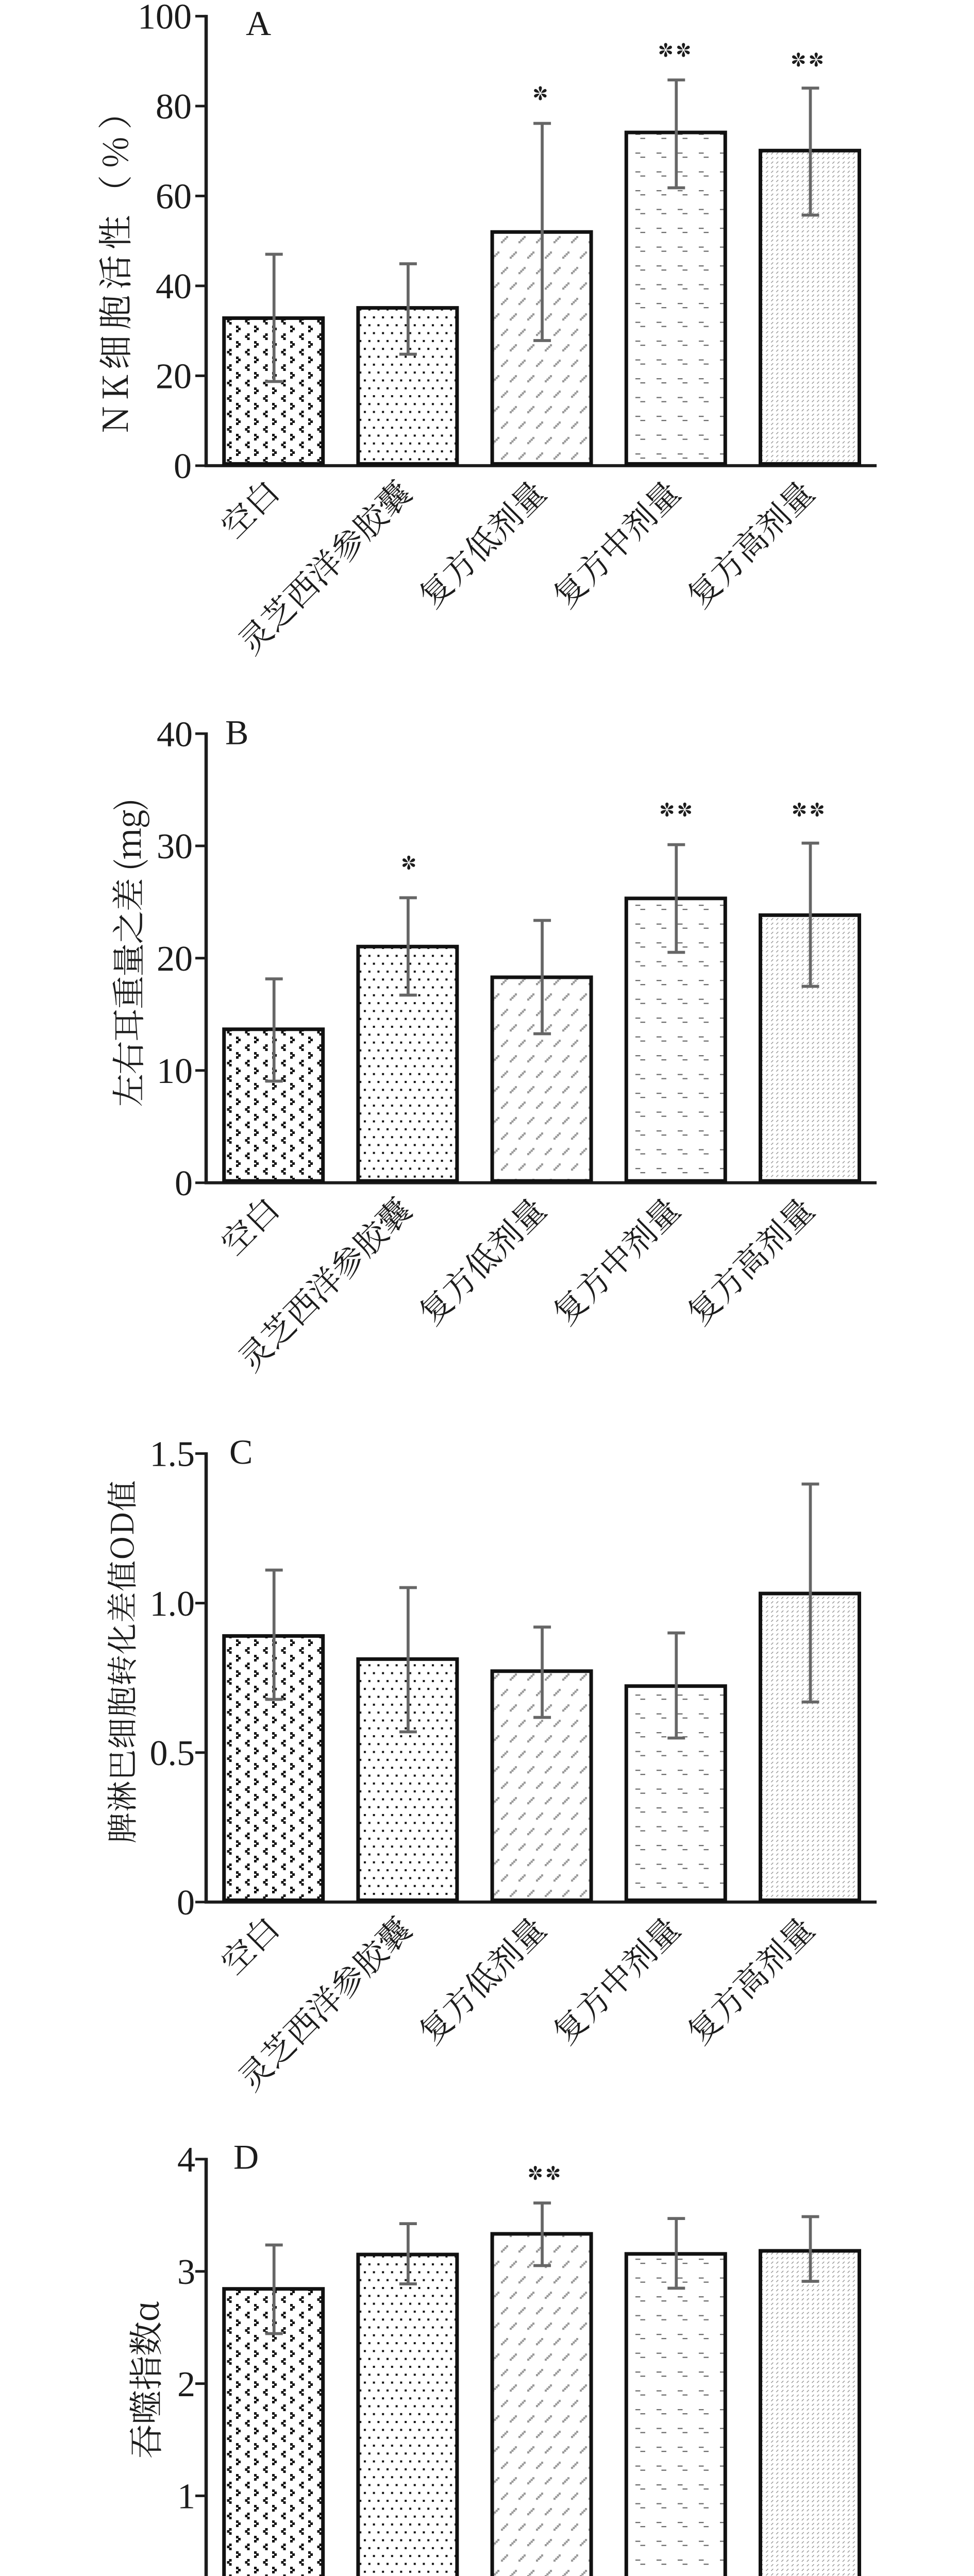 This screenshot has width=974, height=2576. What do you see at coordinates (175, 847) in the screenshot?
I see `svg-text: 30` at bounding box center [175, 847].